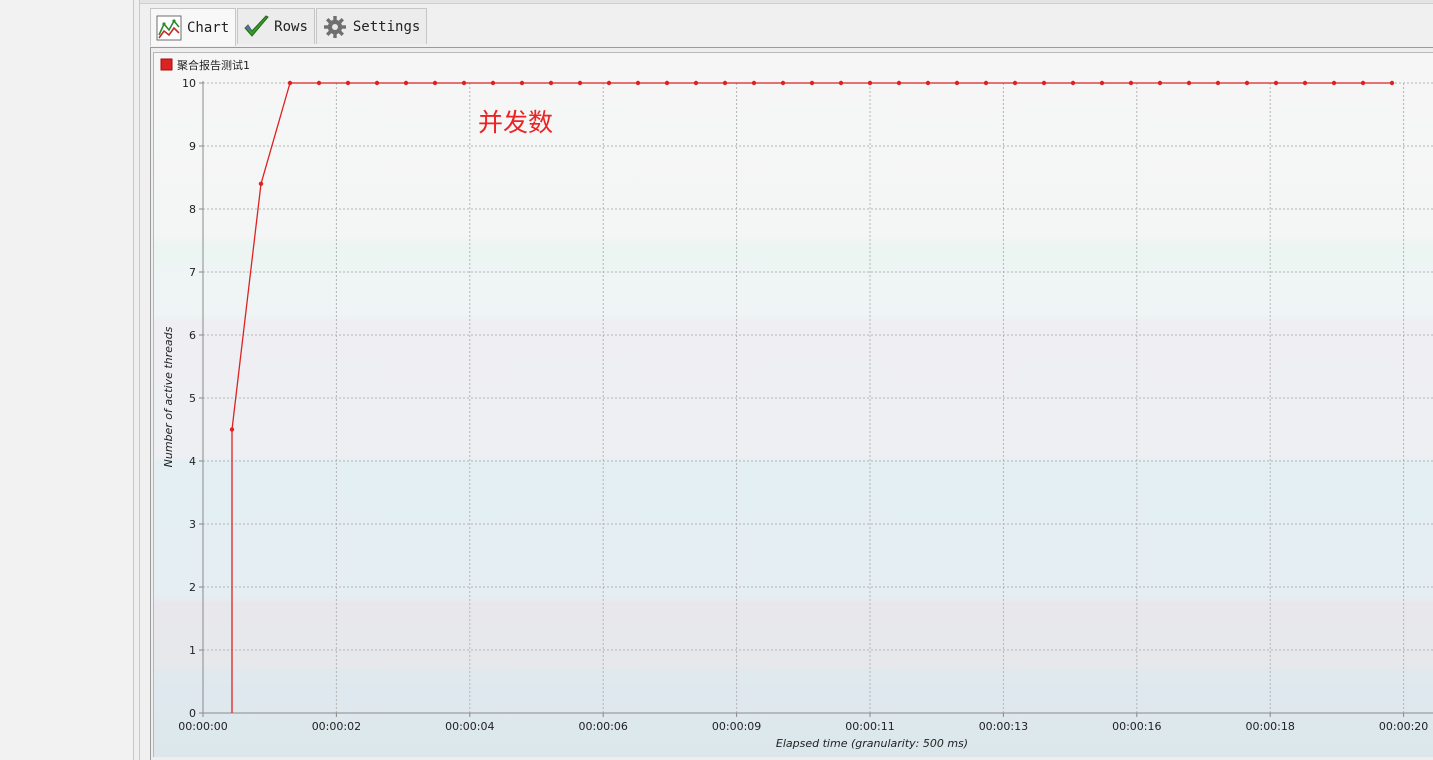 The width and height of the screenshot is (1433, 760). I want to click on x-axis-label: Elapsed time (granularity: 500 ms), so click(872, 743).